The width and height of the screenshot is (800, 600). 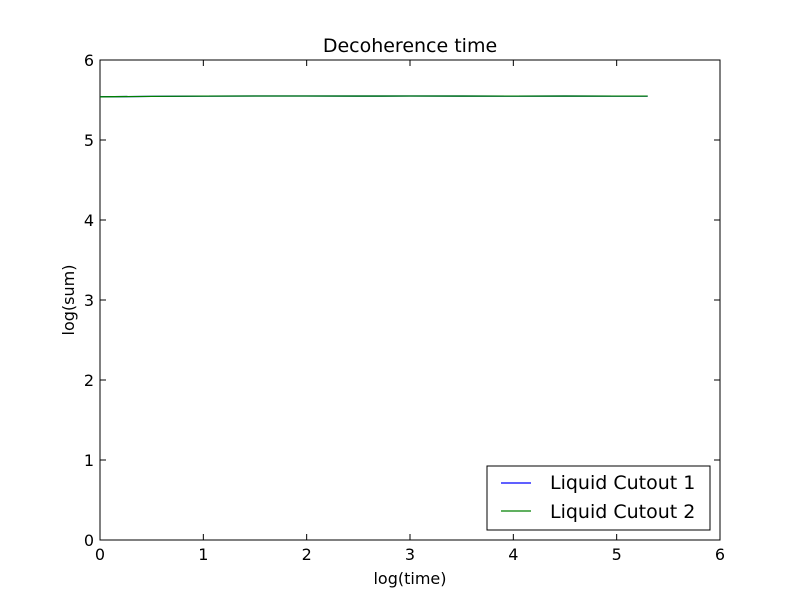 What do you see at coordinates (68, 300) in the screenshot?
I see `y-axis-label: log(sum)` at bounding box center [68, 300].